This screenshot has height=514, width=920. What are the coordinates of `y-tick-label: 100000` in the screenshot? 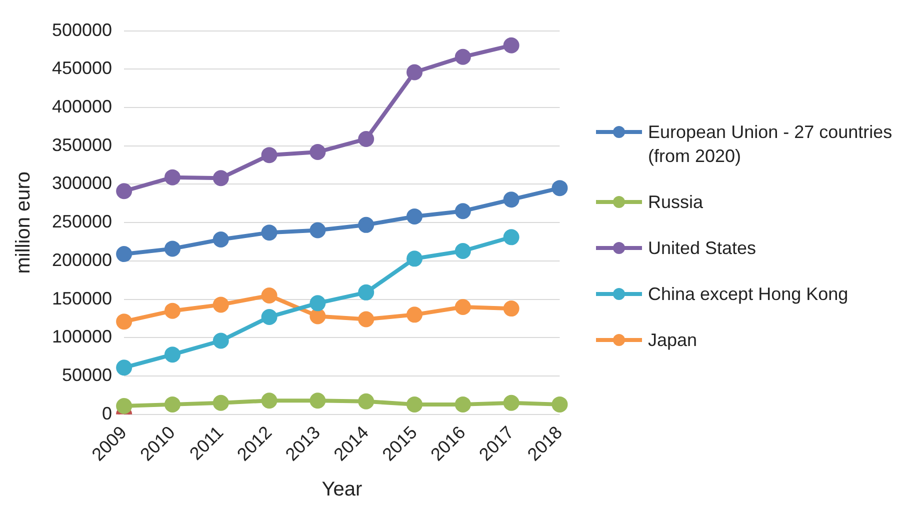 It's located at (82, 336).